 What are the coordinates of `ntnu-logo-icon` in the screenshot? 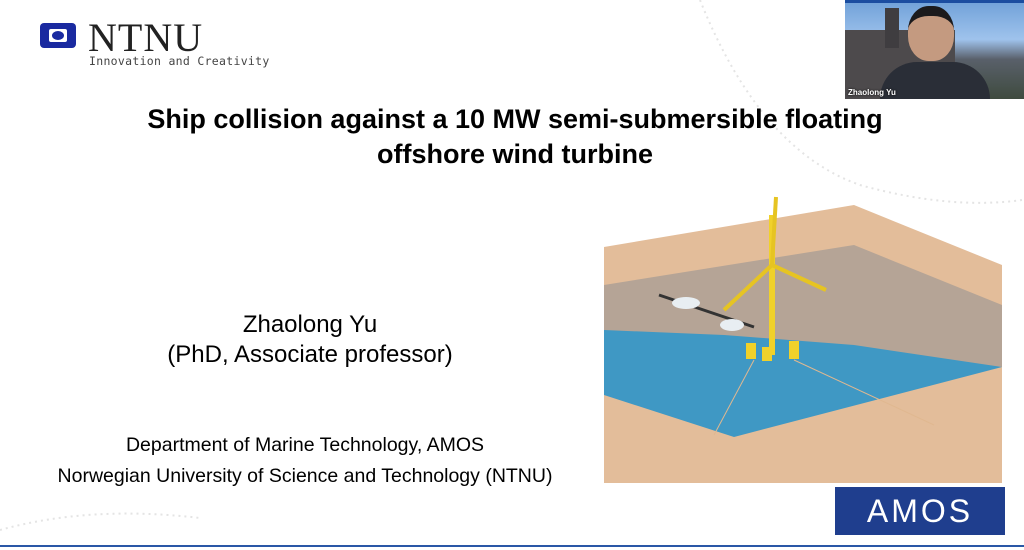 It's located at (58, 35).